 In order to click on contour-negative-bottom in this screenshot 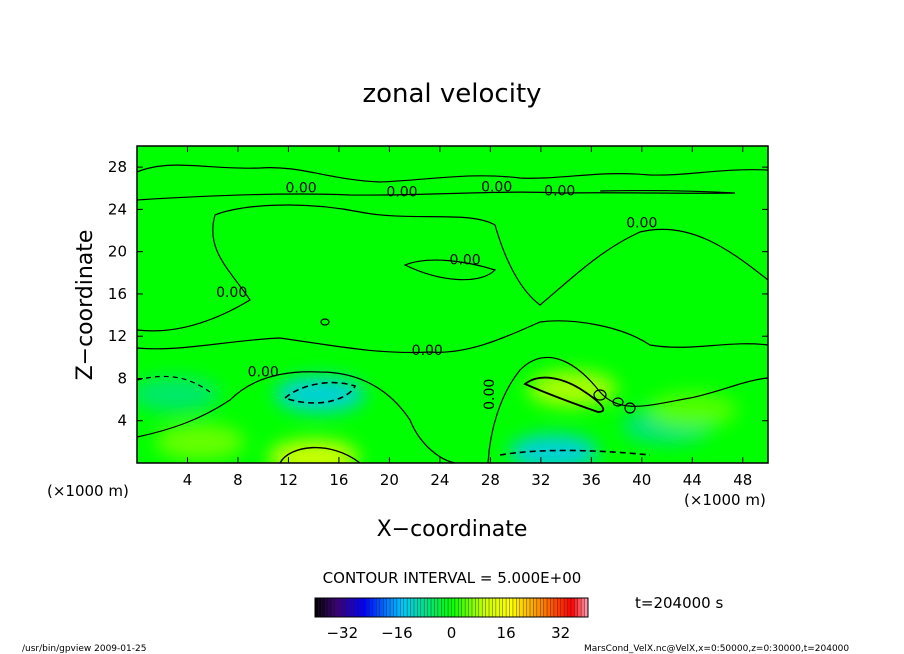, I will do `click(575, 452)`.